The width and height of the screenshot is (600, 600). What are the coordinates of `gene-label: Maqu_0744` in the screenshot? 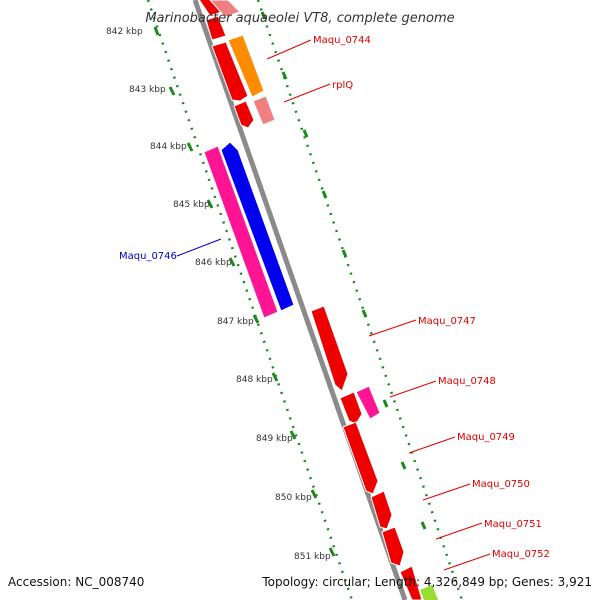 It's located at (342, 40).